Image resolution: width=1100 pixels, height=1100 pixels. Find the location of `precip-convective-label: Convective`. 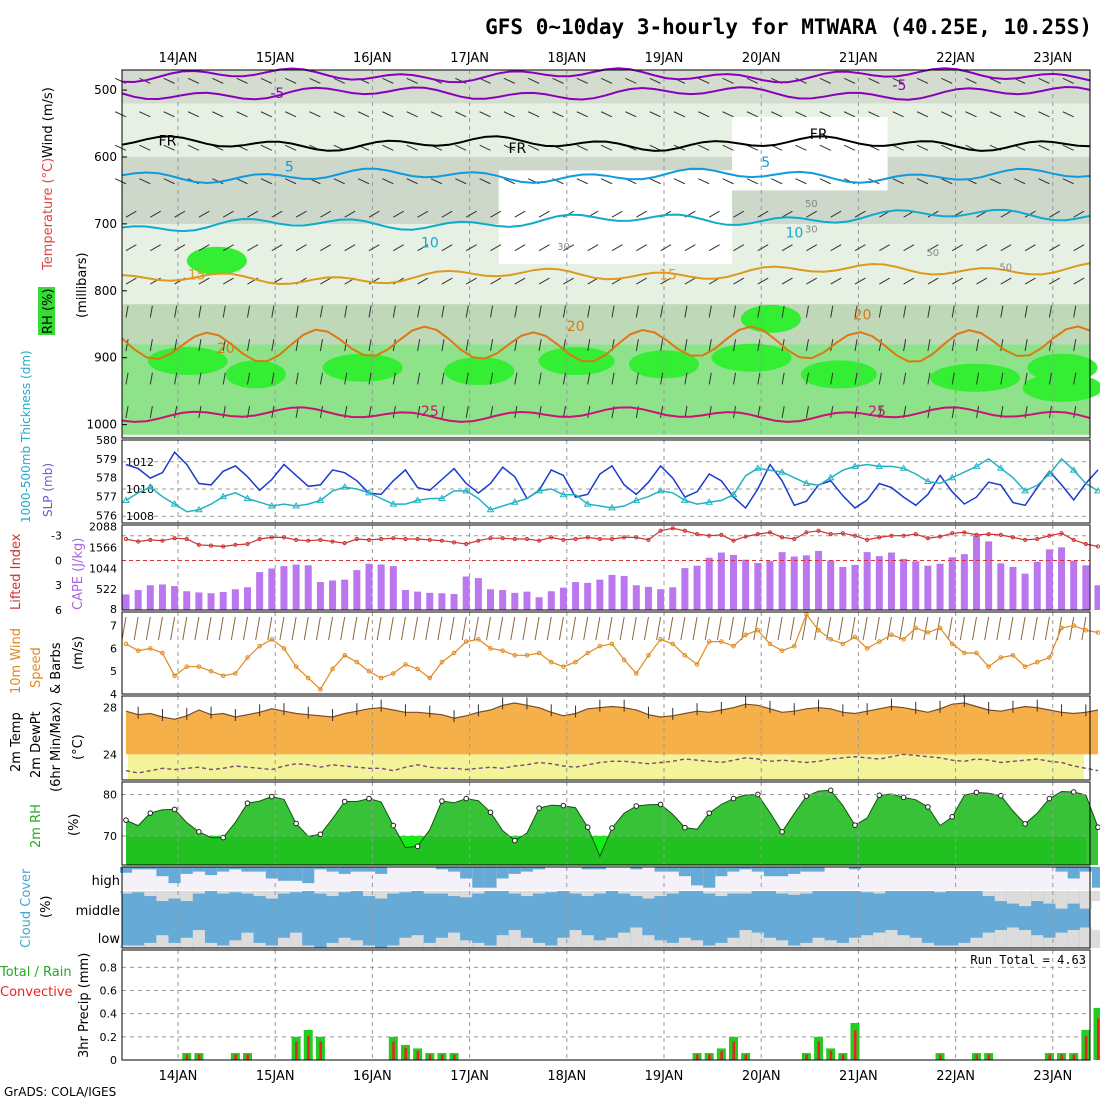

precip-convective-label: Convective is located at coordinates (36, 992).